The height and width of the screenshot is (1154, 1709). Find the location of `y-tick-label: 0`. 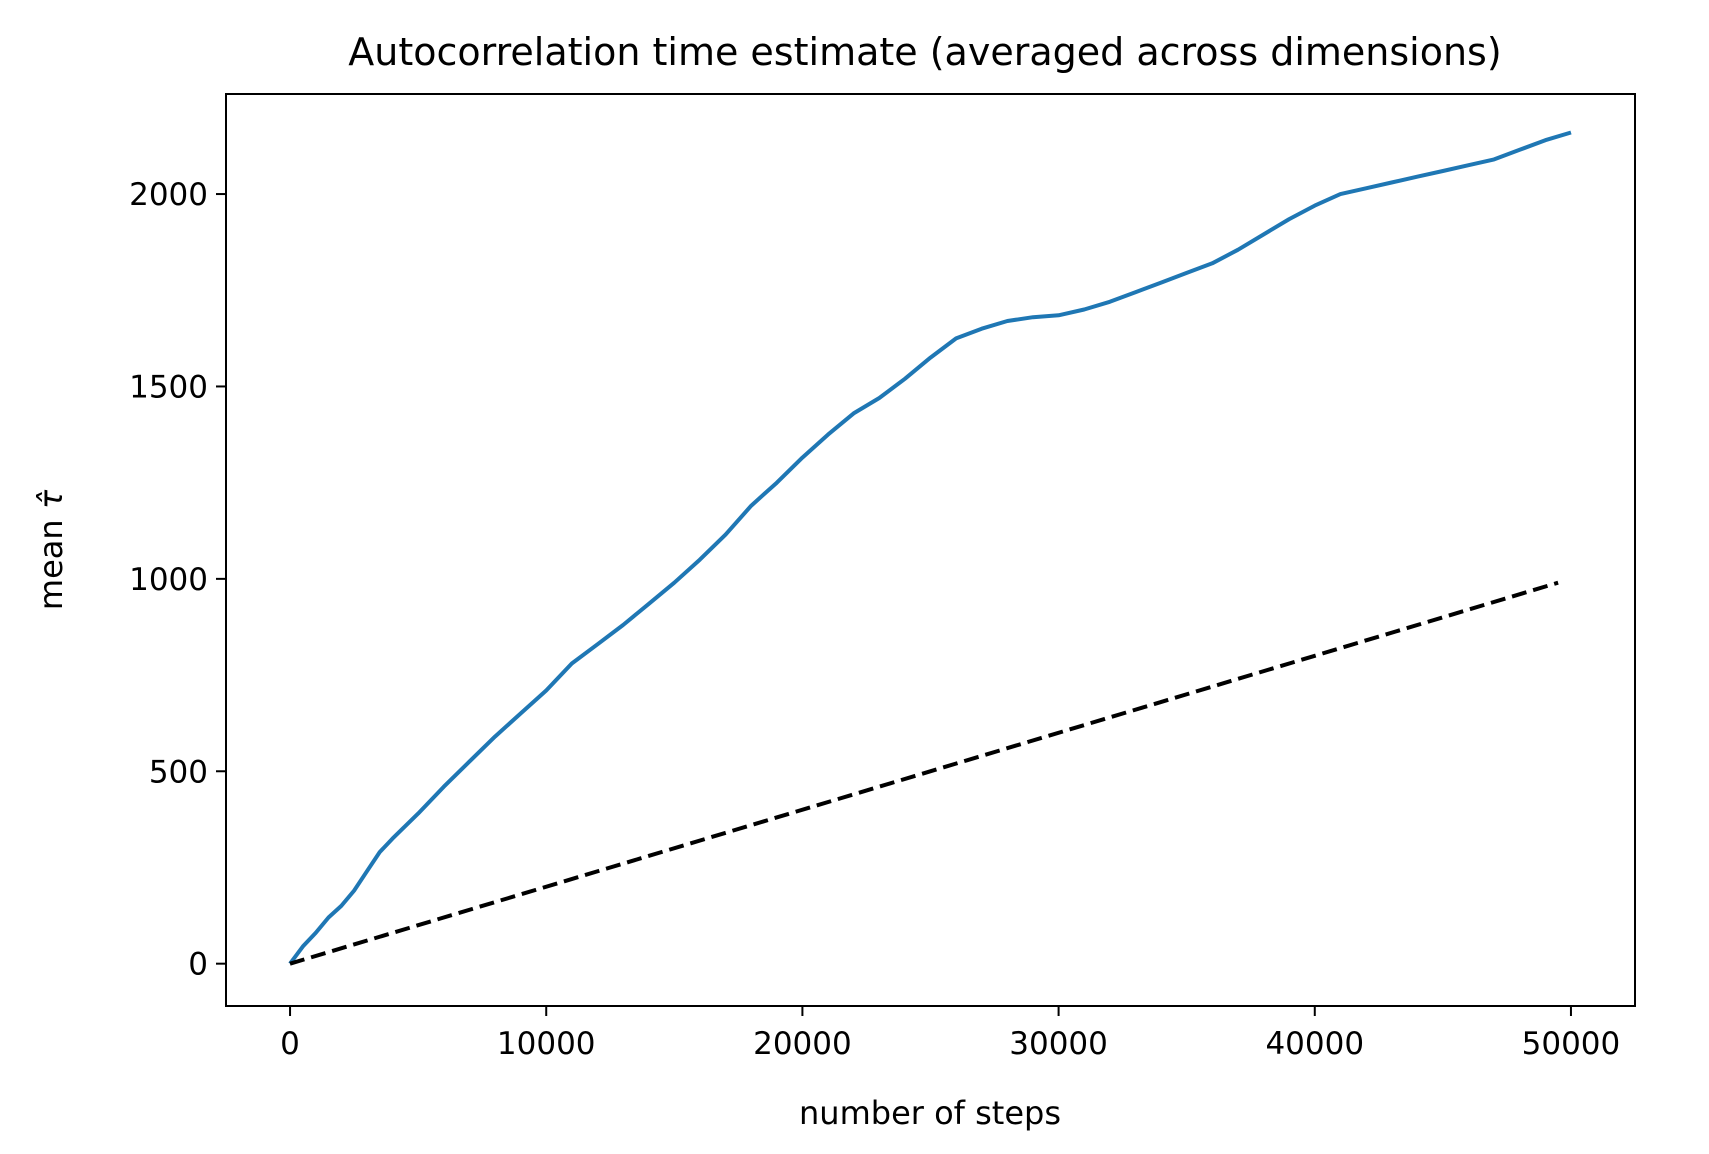

y-tick-label: 0 is located at coordinates (198, 965).